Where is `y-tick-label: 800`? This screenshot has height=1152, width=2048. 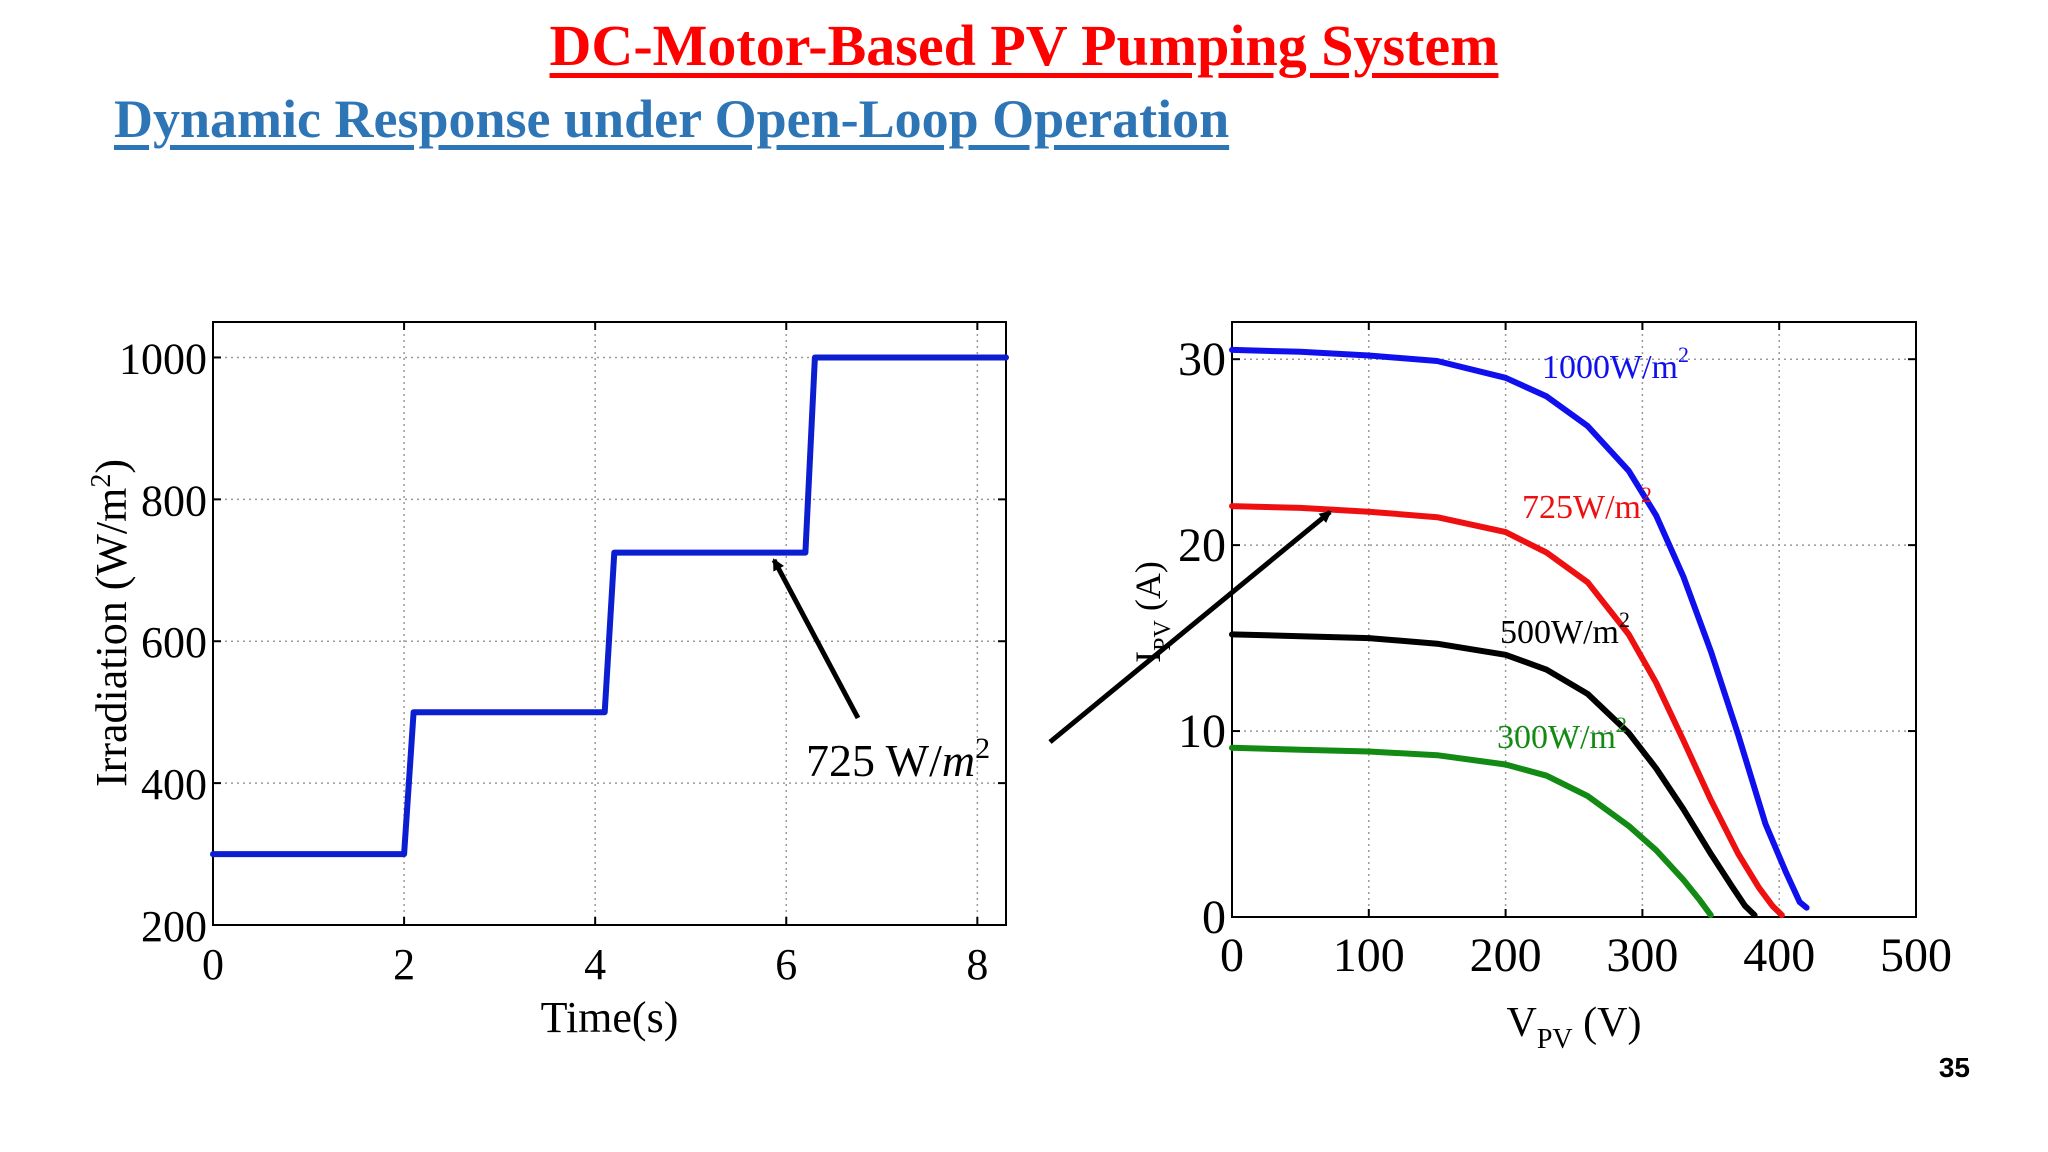
y-tick-label: 800 is located at coordinates (174, 500).